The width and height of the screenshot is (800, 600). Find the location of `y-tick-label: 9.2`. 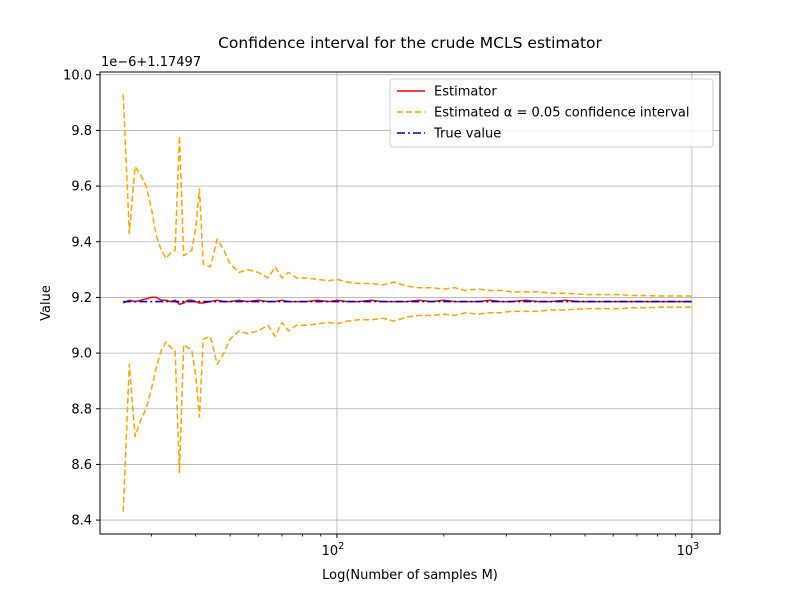

y-tick-label: 9.2 is located at coordinates (81, 298).